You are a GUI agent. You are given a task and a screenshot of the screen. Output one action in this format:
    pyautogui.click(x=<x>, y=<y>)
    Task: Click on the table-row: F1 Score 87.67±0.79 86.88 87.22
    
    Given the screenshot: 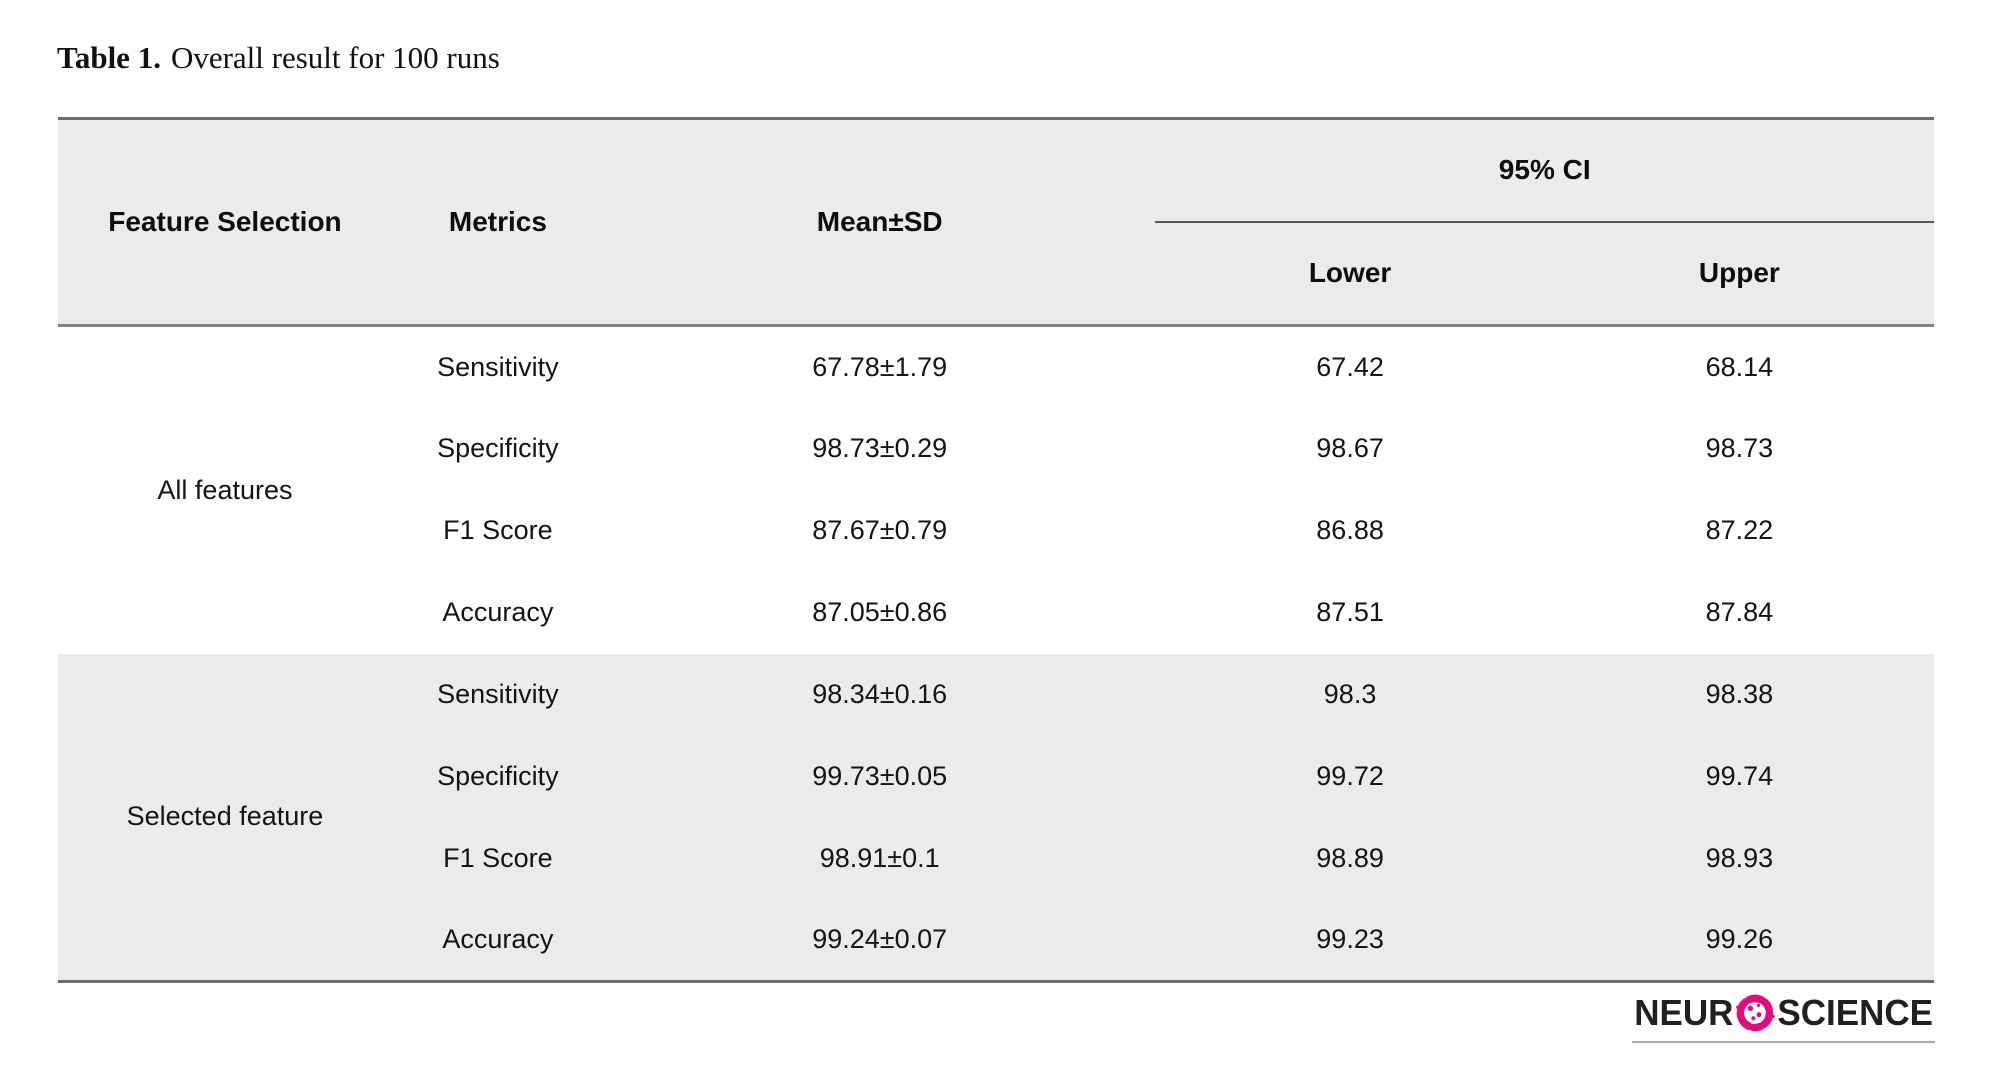 What is the action you would take?
    pyautogui.click(x=996, y=530)
    